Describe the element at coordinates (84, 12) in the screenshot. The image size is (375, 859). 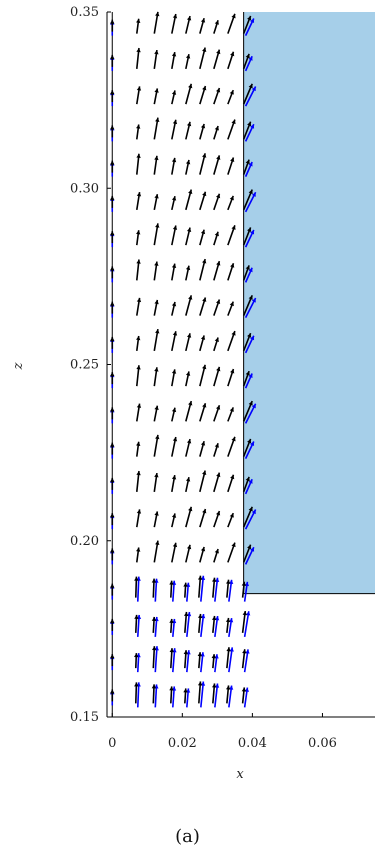
I see `y-tick-label: 0.35` at that location.